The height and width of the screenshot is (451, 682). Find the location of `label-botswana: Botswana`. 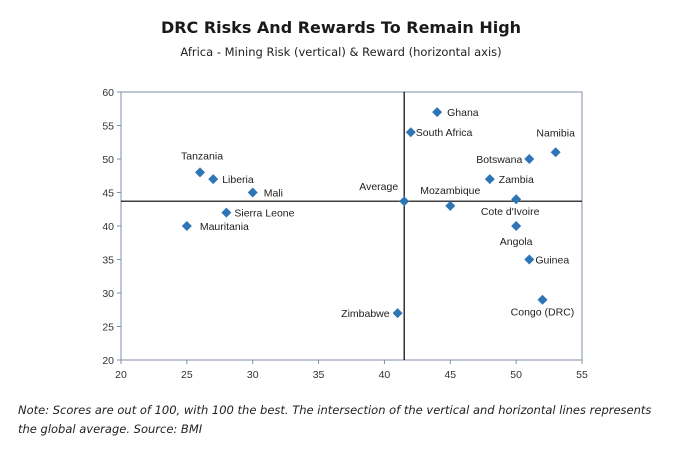

label-botswana: Botswana is located at coordinates (499, 160).